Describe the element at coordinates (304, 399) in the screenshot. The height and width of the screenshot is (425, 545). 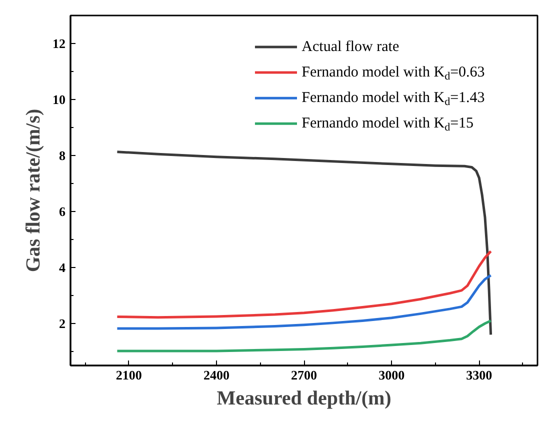
I see `x-axis-title: Measured depth/(m)` at that location.